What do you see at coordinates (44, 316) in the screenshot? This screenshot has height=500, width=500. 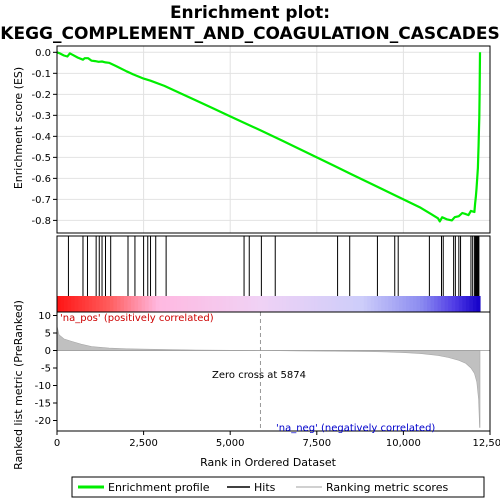 I see `rank-y-tick-label: 10` at bounding box center [44, 316].